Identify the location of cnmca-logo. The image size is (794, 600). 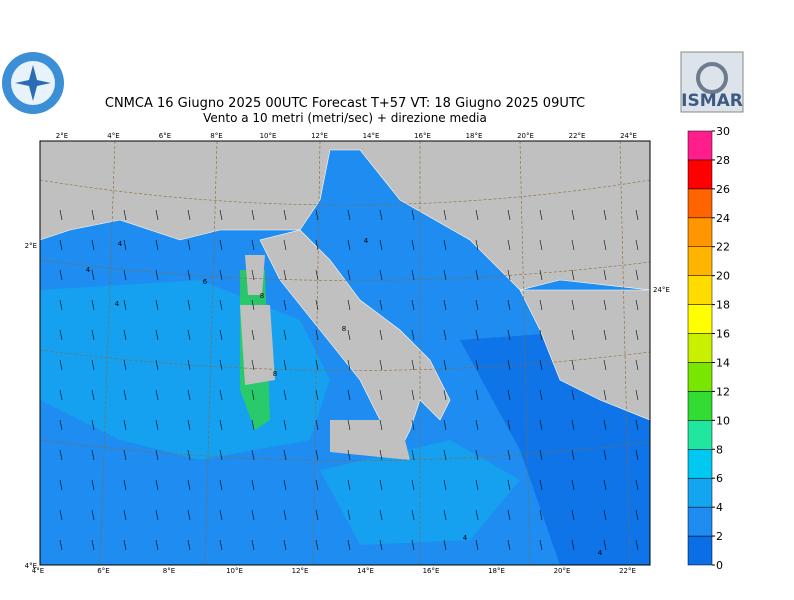
(33, 83).